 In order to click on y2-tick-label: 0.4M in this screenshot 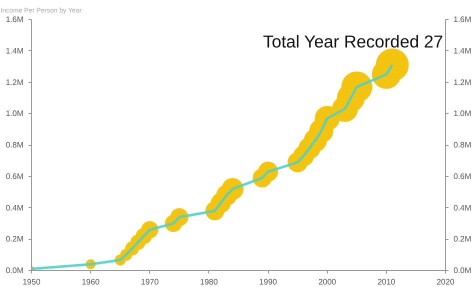, I will do `click(463, 207)`.